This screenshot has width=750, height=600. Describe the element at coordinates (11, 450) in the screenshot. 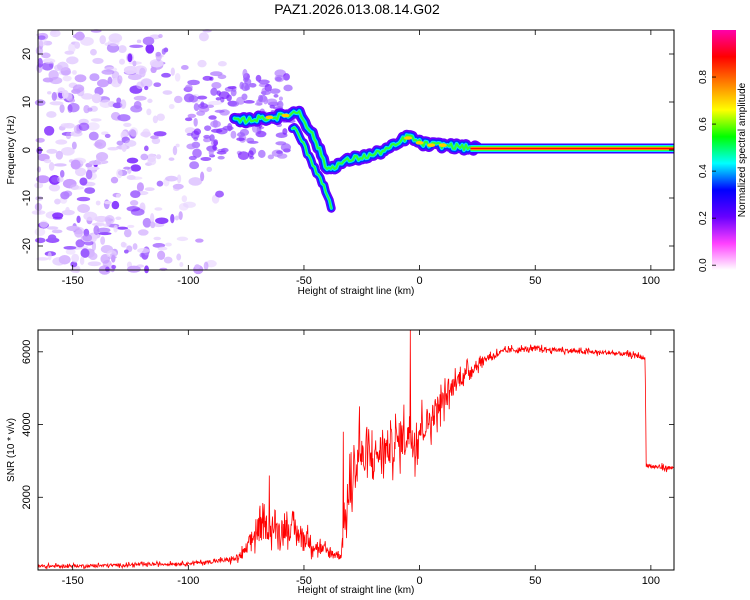

I see `snr-y-label: SNR (10 * v/v)` at that location.